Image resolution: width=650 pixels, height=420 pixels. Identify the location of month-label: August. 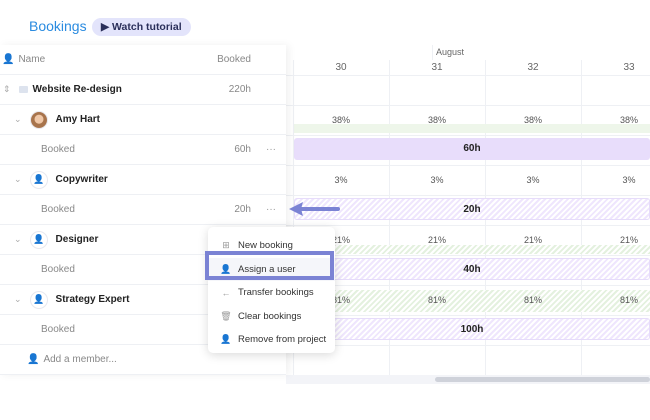
(450, 52).